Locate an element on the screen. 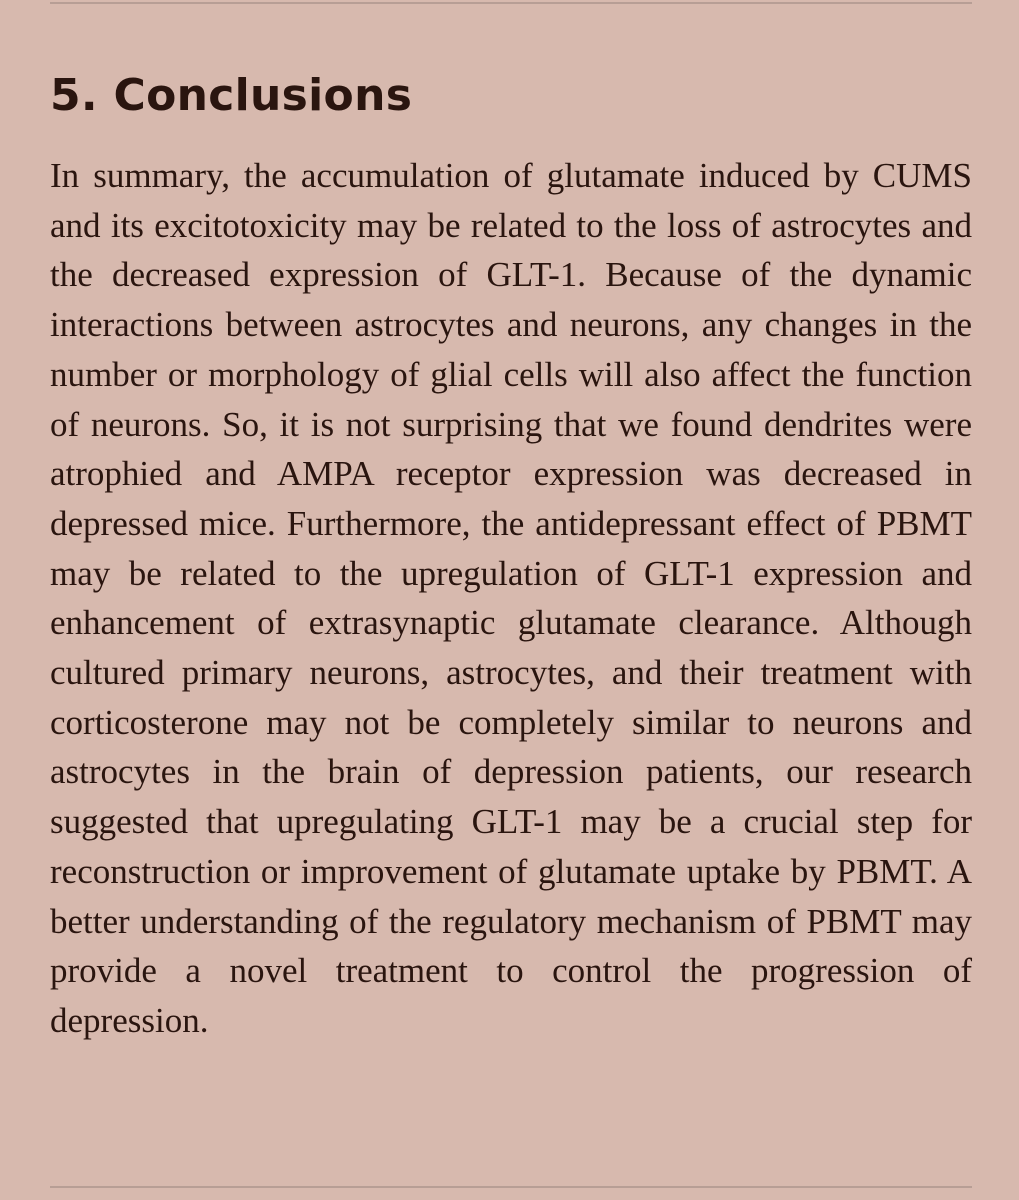 The image size is (1019, 1200). bottom-divider is located at coordinates (511, 1187).